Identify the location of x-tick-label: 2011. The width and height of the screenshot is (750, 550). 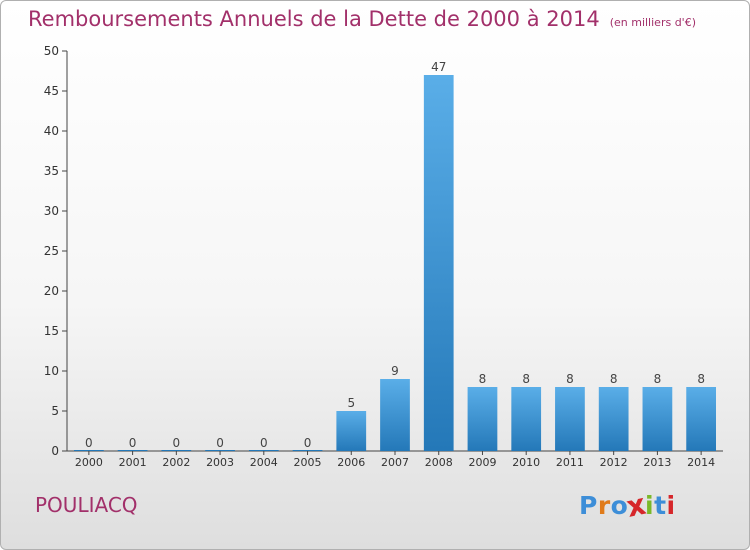
(570, 462).